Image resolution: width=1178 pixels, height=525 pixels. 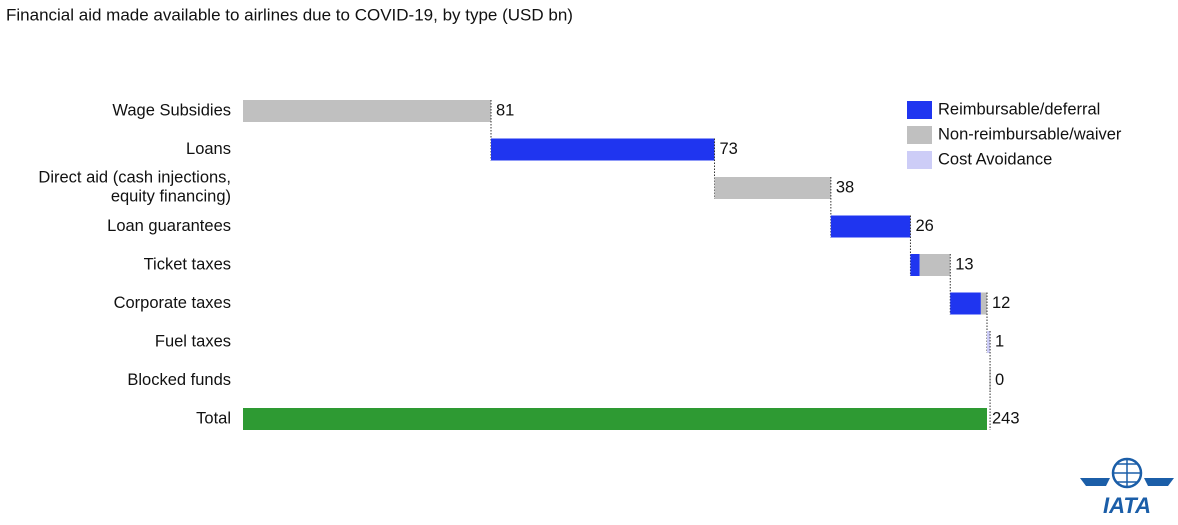 I want to click on logo-wings, so click(x=1127, y=482).